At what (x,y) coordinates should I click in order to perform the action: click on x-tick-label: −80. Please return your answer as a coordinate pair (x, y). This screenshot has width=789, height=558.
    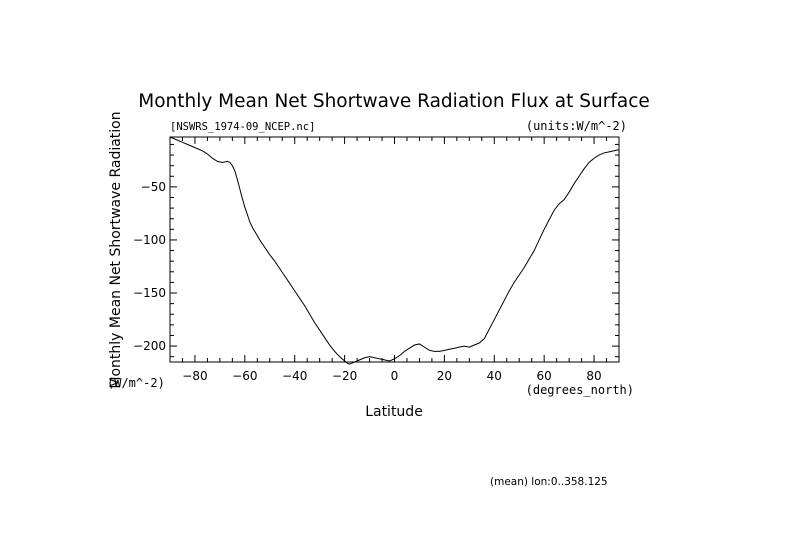
    Looking at the image, I should click on (194, 376).